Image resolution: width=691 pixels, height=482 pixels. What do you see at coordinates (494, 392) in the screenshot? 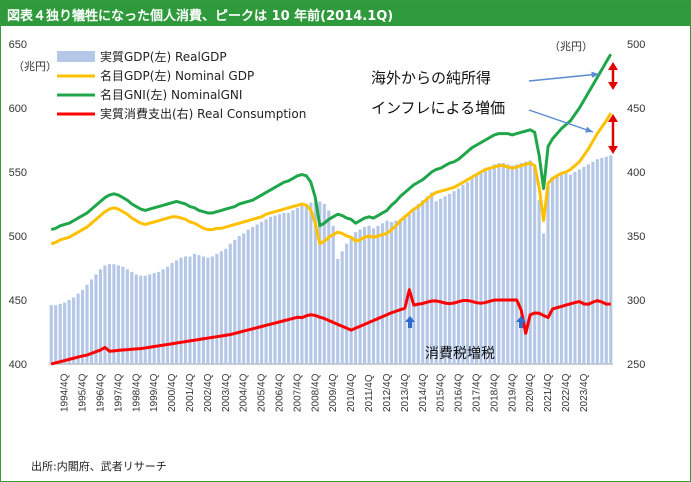
I see `x-tick-label: 2018/4Q` at bounding box center [494, 392].